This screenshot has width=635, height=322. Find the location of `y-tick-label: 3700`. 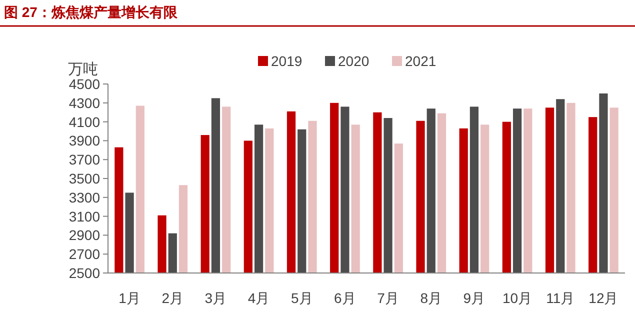

y-tick-label: 3700 is located at coordinates (84, 160).